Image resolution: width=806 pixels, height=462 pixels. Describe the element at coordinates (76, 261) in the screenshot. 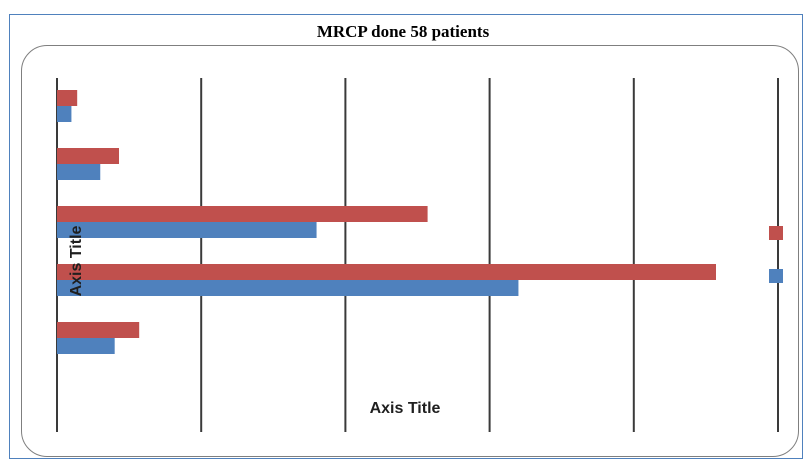

I see `y-axis-title: Axis Title` at that location.